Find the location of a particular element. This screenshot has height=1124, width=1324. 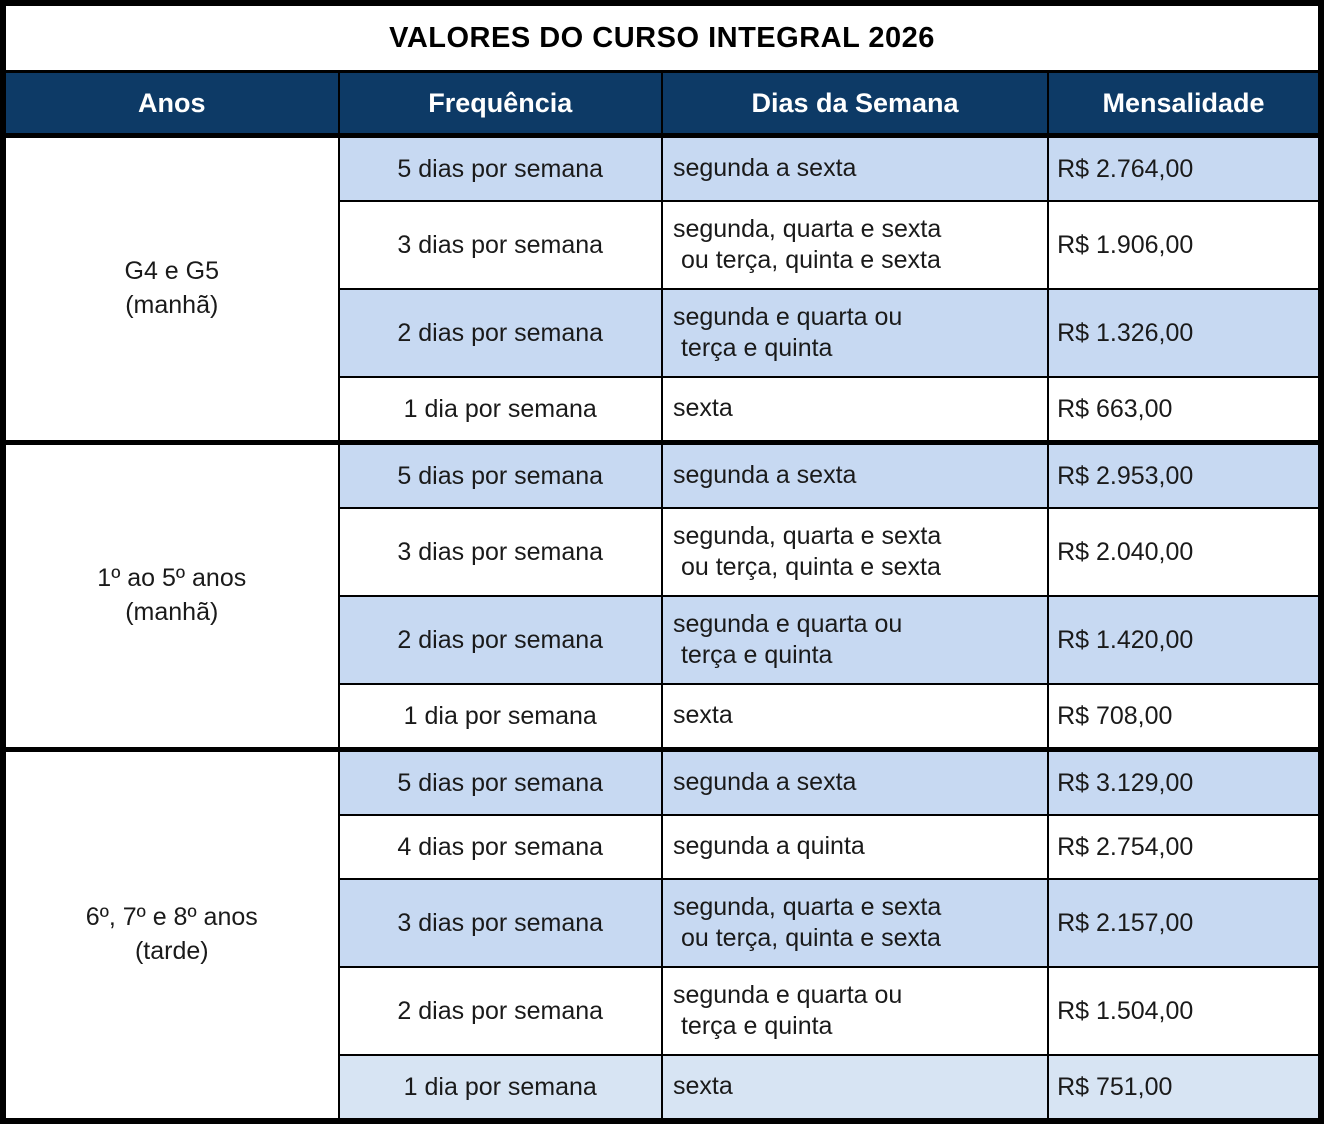

column-header-dias: Dias da Semana is located at coordinates (855, 104).